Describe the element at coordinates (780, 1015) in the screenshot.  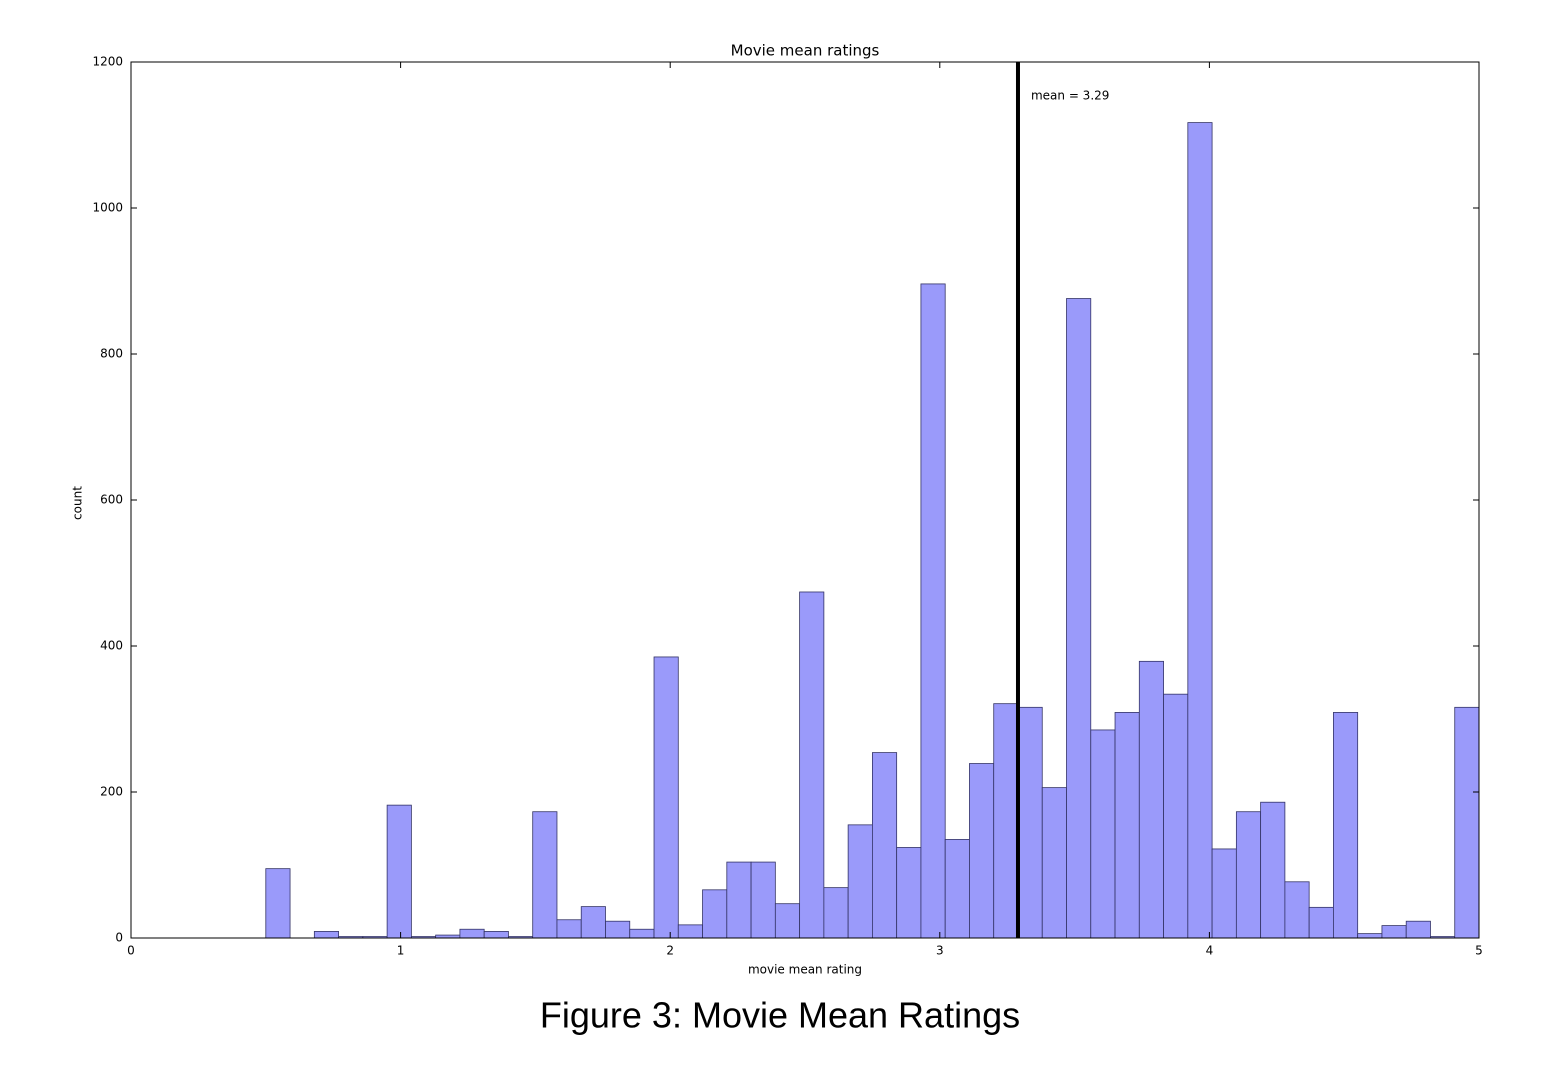
I see `figure-caption: Figure 3: Movie Mean Ratings` at that location.